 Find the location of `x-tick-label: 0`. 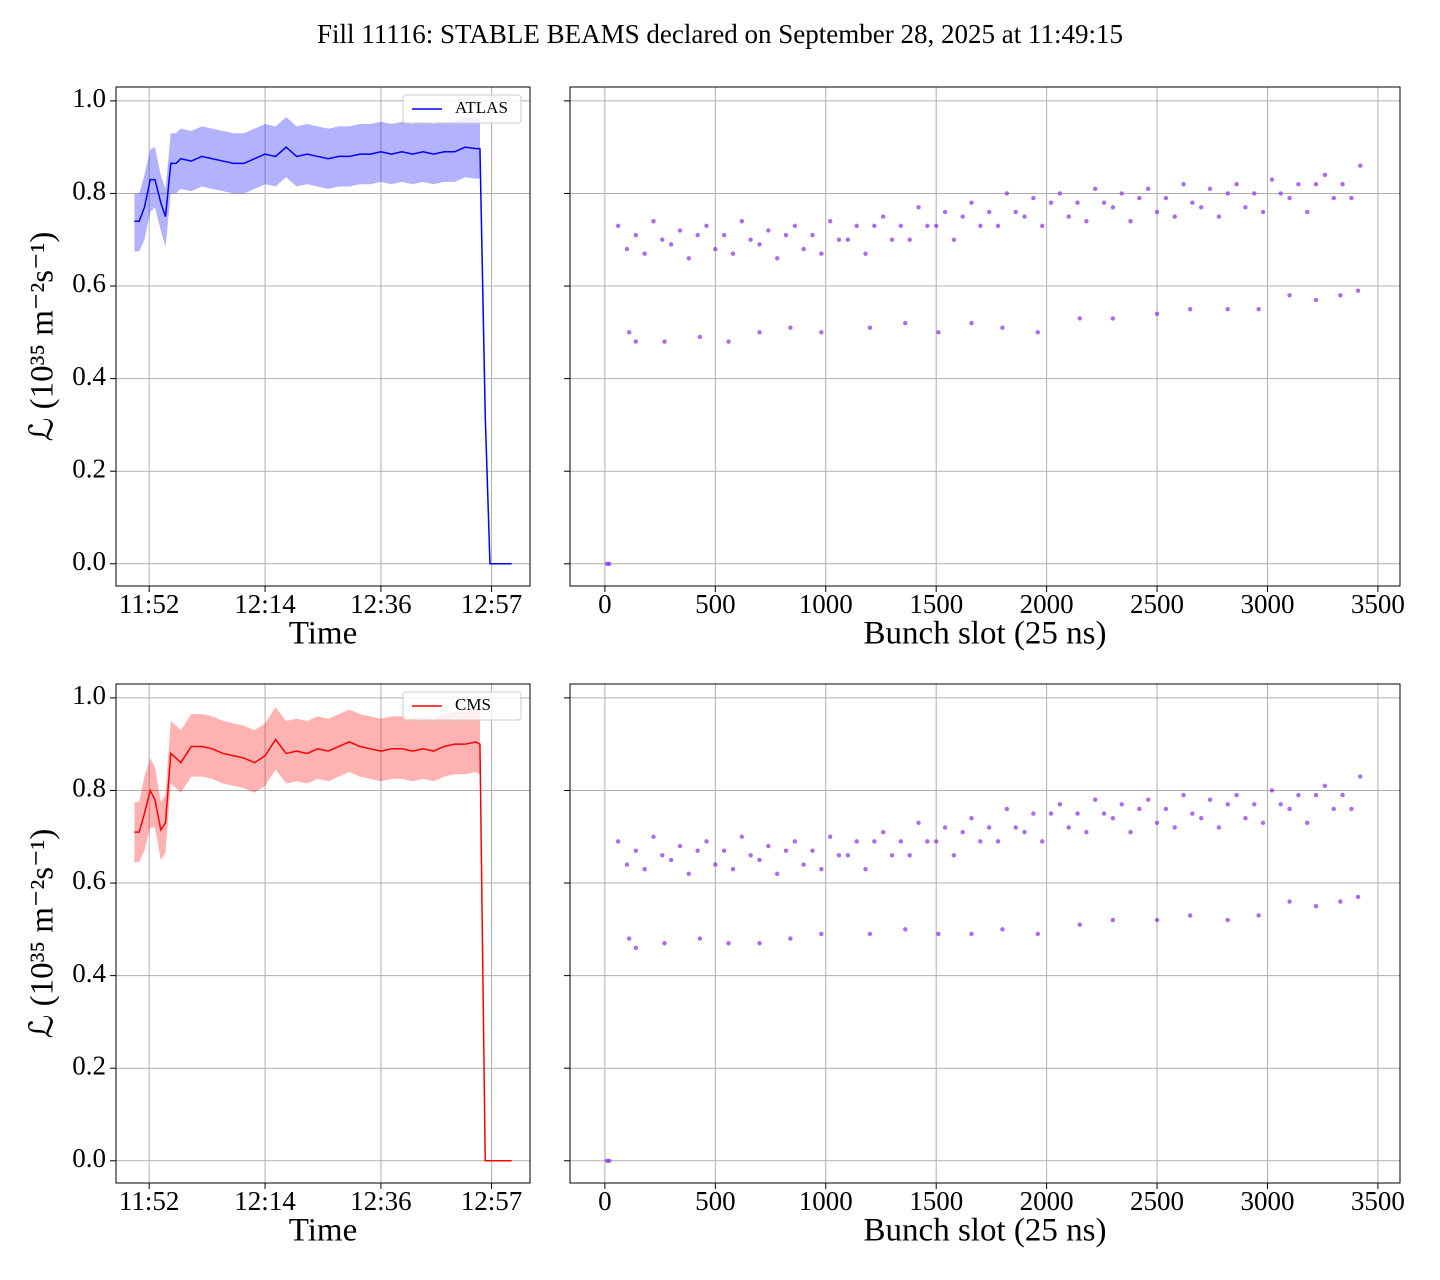

x-tick-label: 0 is located at coordinates (605, 1201).